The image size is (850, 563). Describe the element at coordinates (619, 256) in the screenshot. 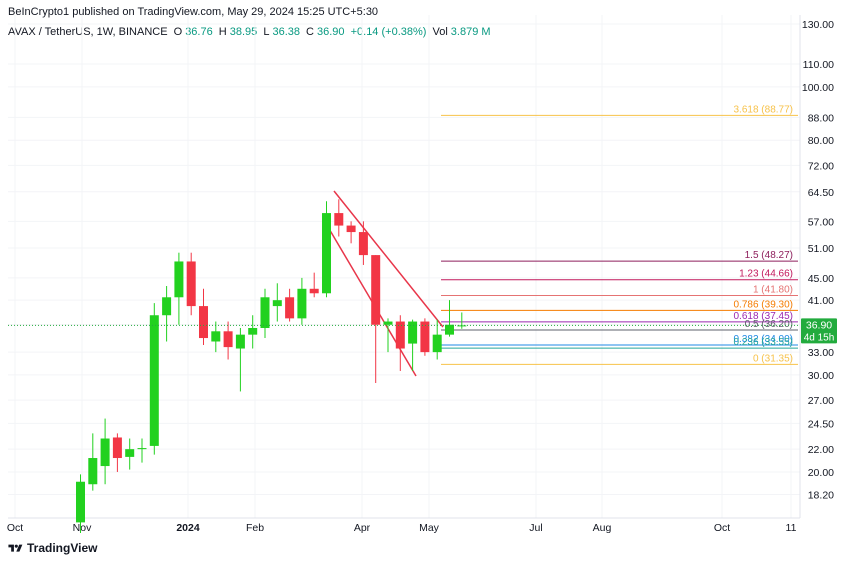

I see `fib-level: 1.5 (48.27)` at that location.